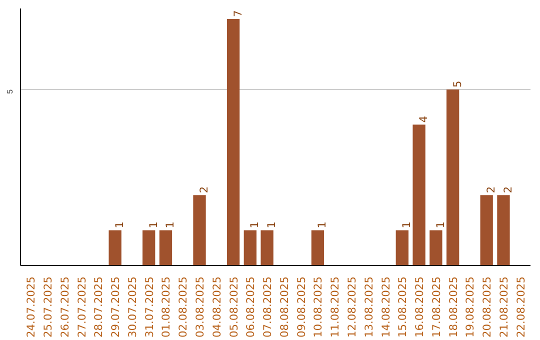  What do you see at coordinates (183, 307) in the screenshot?
I see `x-tick-label: 02.08.2025` at bounding box center [183, 307].